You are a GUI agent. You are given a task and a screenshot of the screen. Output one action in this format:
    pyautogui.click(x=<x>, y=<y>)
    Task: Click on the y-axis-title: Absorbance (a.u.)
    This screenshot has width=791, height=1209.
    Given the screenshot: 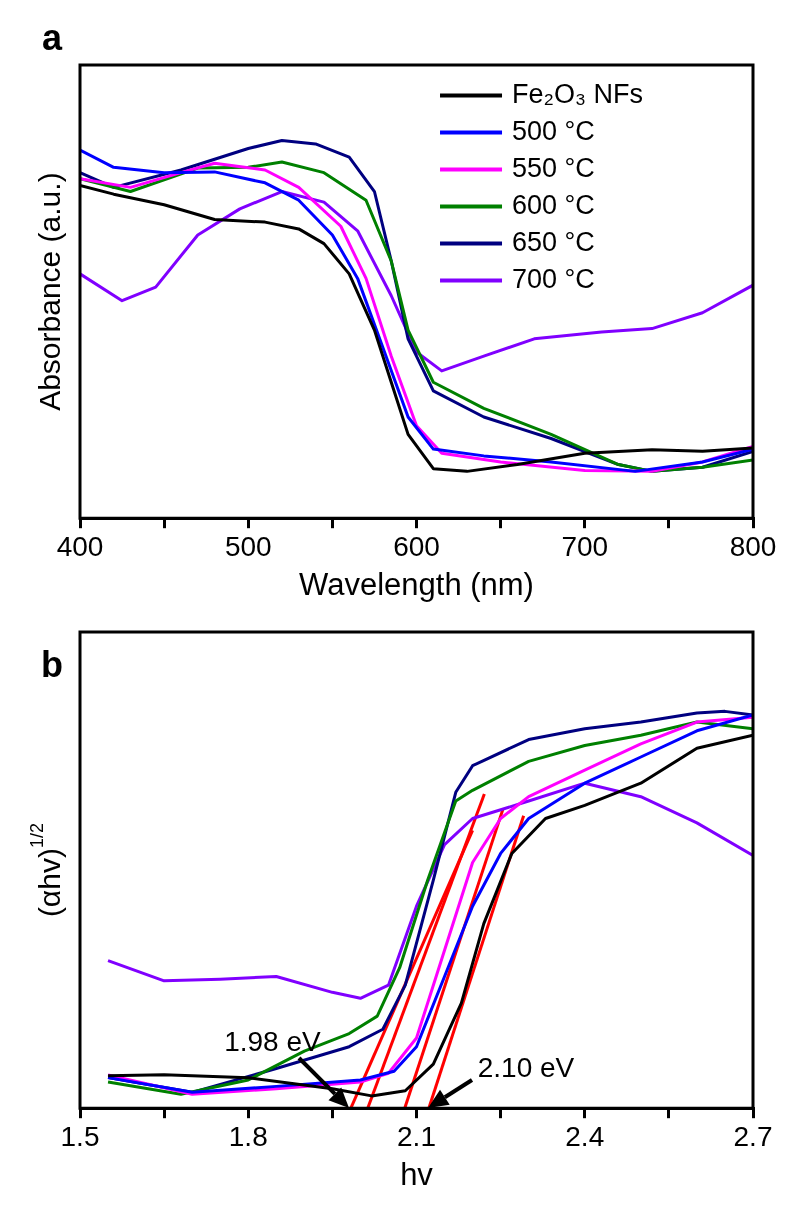 What is the action you would take?
    pyautogui.click(x=50, y=291)
    